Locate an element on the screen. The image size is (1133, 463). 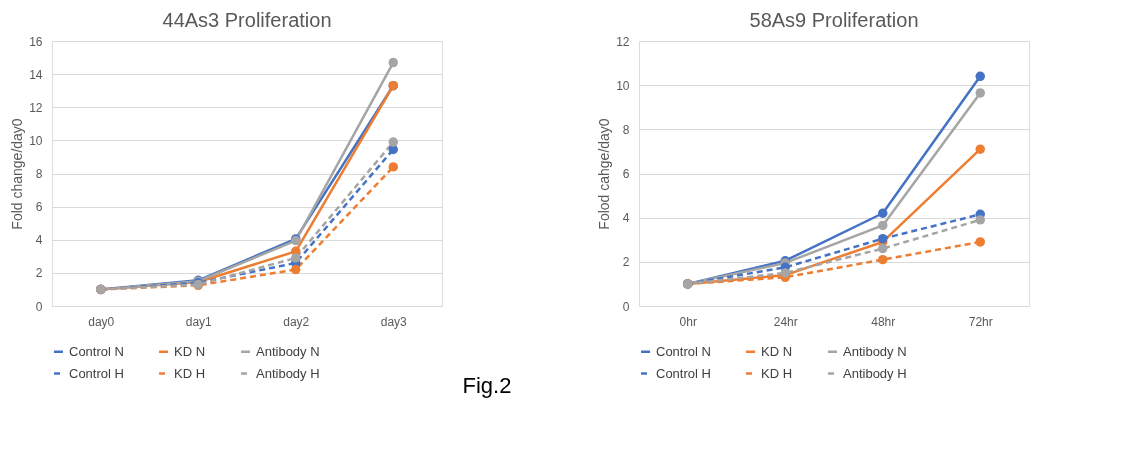
x-tick-label: day3 is located at coordinates (394, 321).